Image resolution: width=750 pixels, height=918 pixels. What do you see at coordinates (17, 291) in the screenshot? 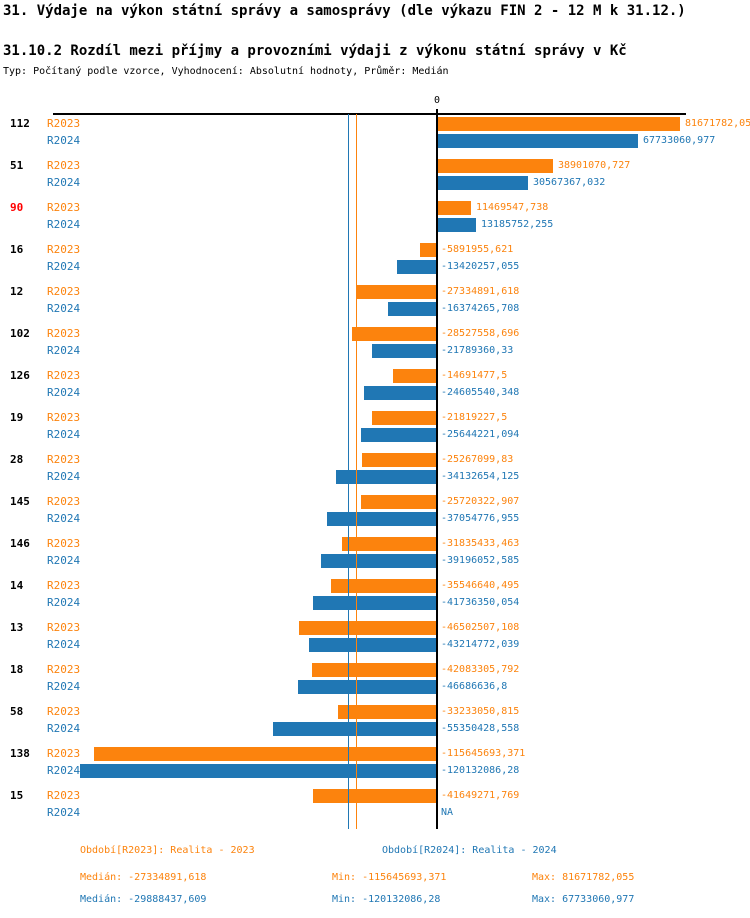
I see `category-label: 12` at bounding box center [17, 291].